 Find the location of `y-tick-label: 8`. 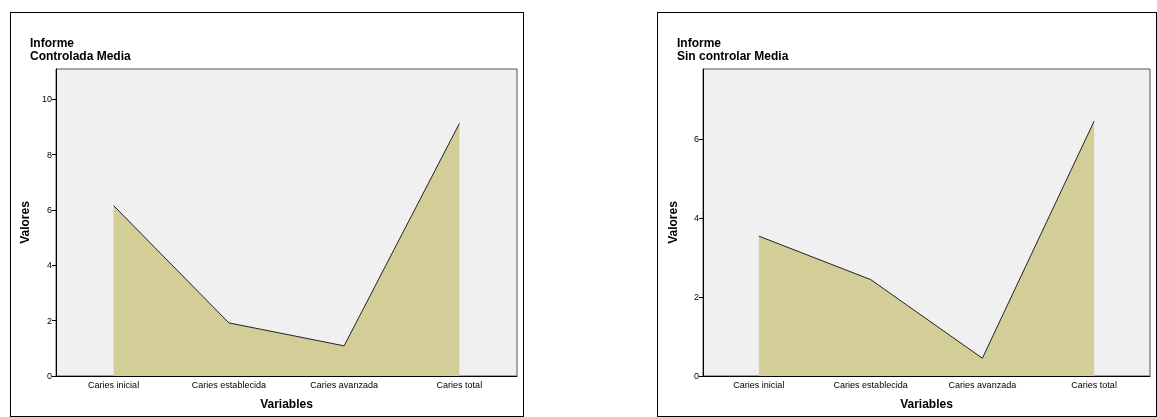

y-tick-label: 8 is located at coordinates (49, 154).